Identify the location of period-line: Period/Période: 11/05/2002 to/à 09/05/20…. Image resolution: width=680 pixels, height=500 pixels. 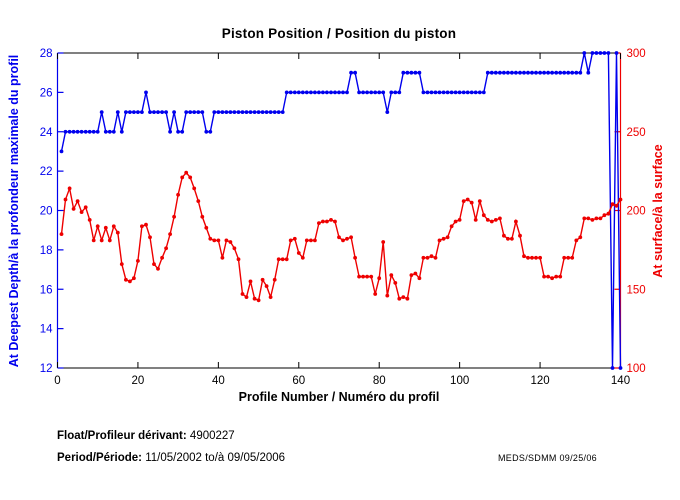
(171, 458).